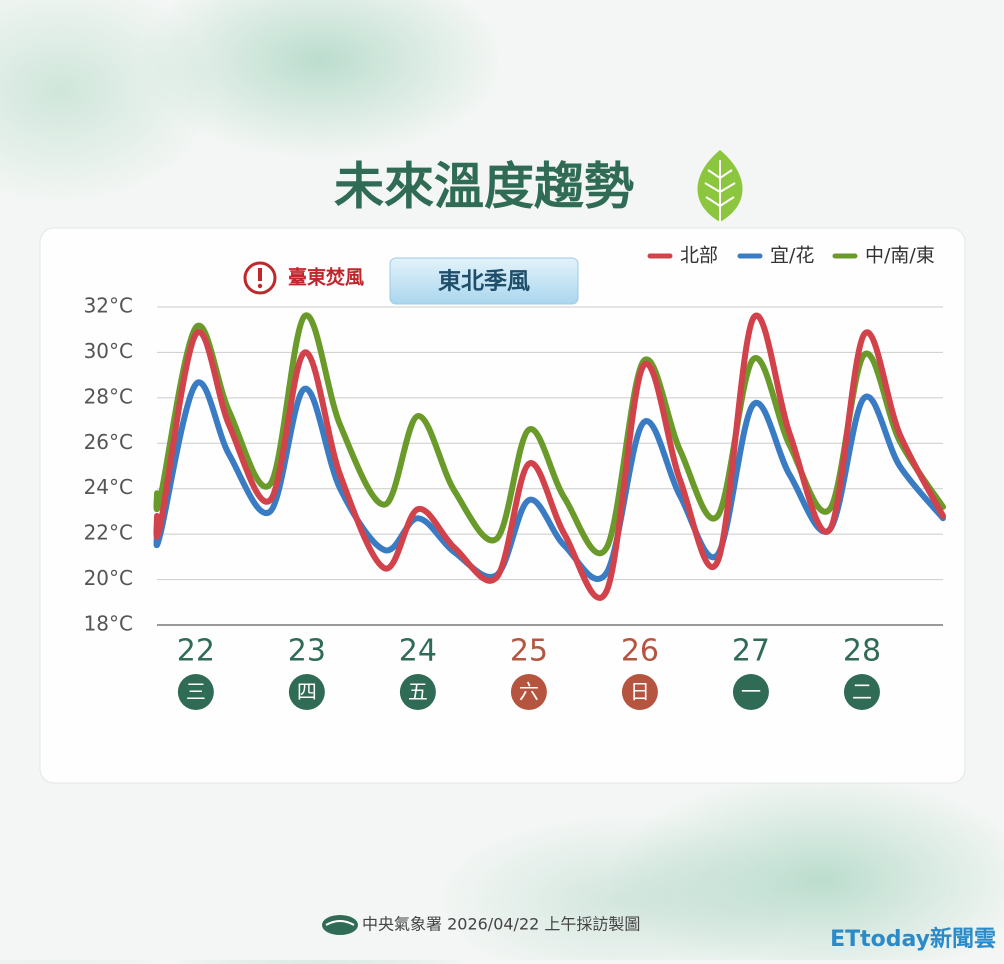  What do you see at coordinates (108, 578) in the screenshot?
I see `y-tick-label: 20°C` at bounding box center [108, 578].